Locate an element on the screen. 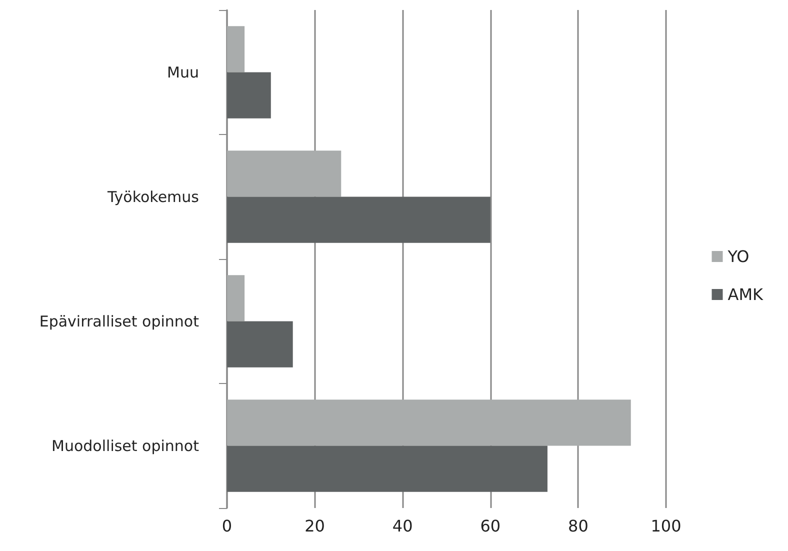 This screenshot has height=551, width=788. legend-label: YO is located at coordinates (738, 256).